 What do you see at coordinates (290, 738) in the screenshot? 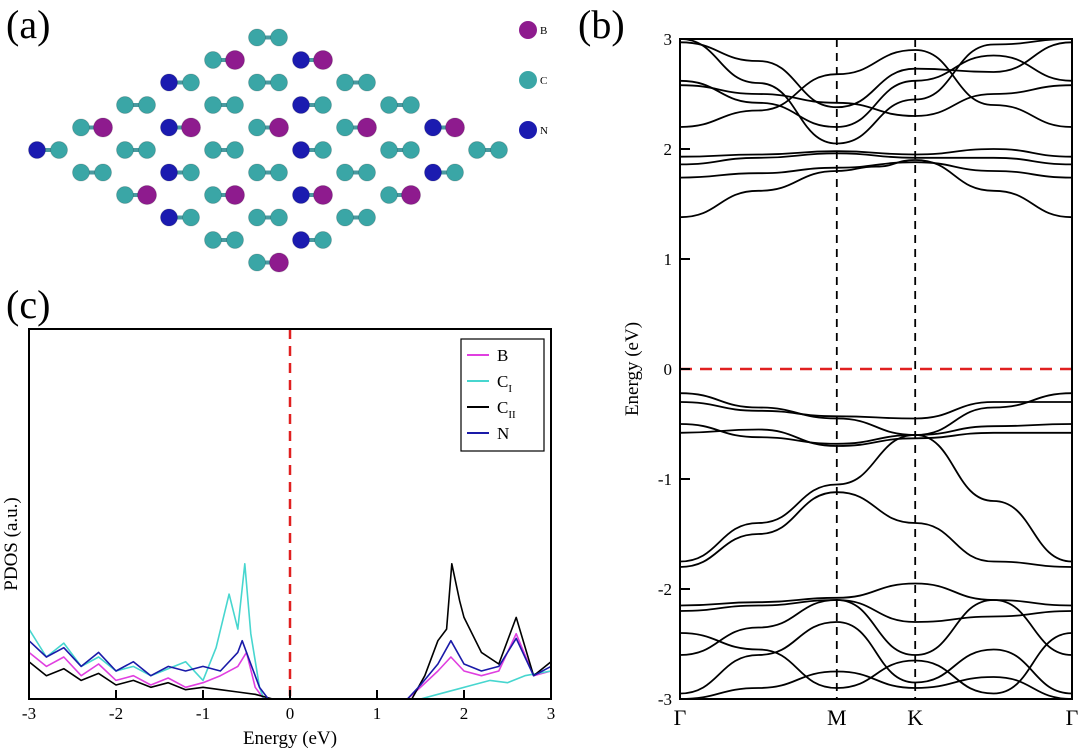
I see `pdos-x-axis-title: Energy (eV)` at bounding box center [290, 738].